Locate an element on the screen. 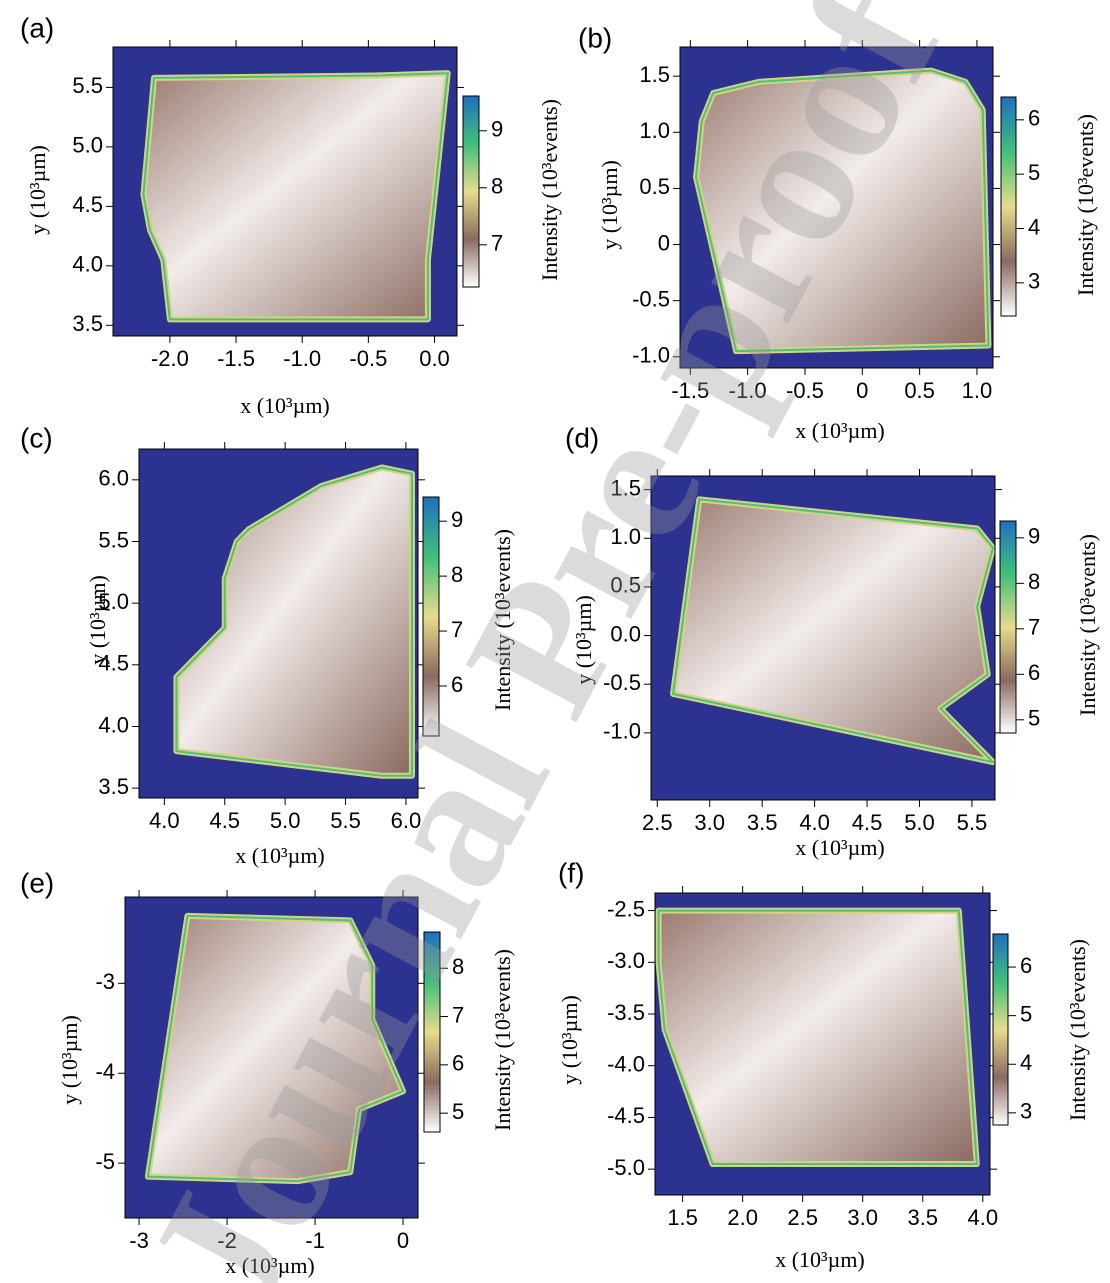 The height and width of the screenshot is (1283, 1110). y-tick-label: -4.0 is located at coordinates (626, 1064).